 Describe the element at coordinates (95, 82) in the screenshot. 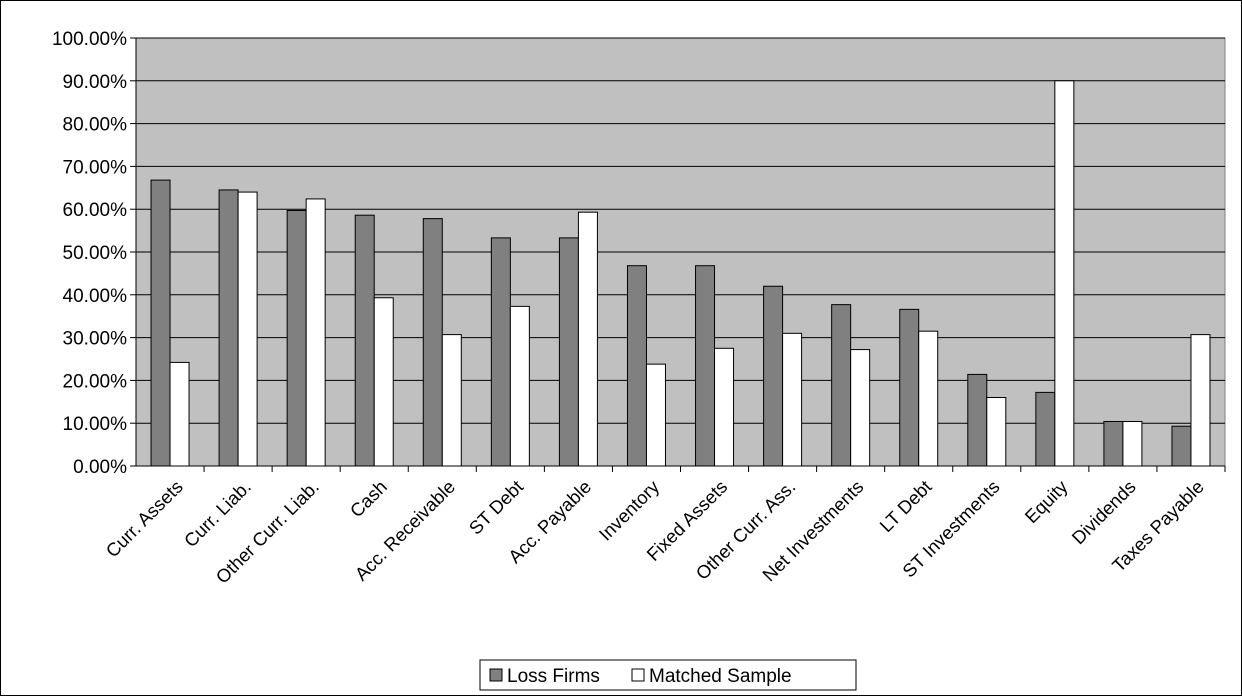

I see `y-tick-label: 90.00%` at that location.